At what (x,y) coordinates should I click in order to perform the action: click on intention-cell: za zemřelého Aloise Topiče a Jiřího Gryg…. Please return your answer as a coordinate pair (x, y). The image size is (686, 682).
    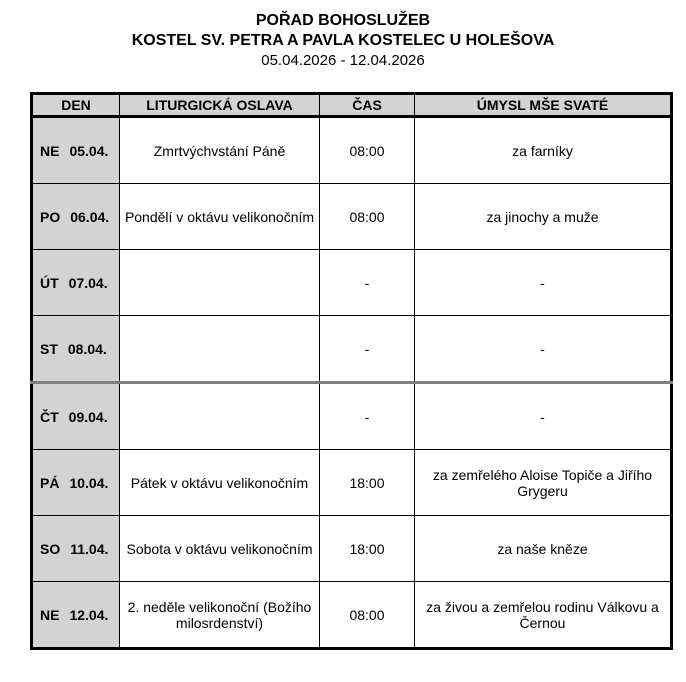
    Looking at the image, I should click on (543, 482).